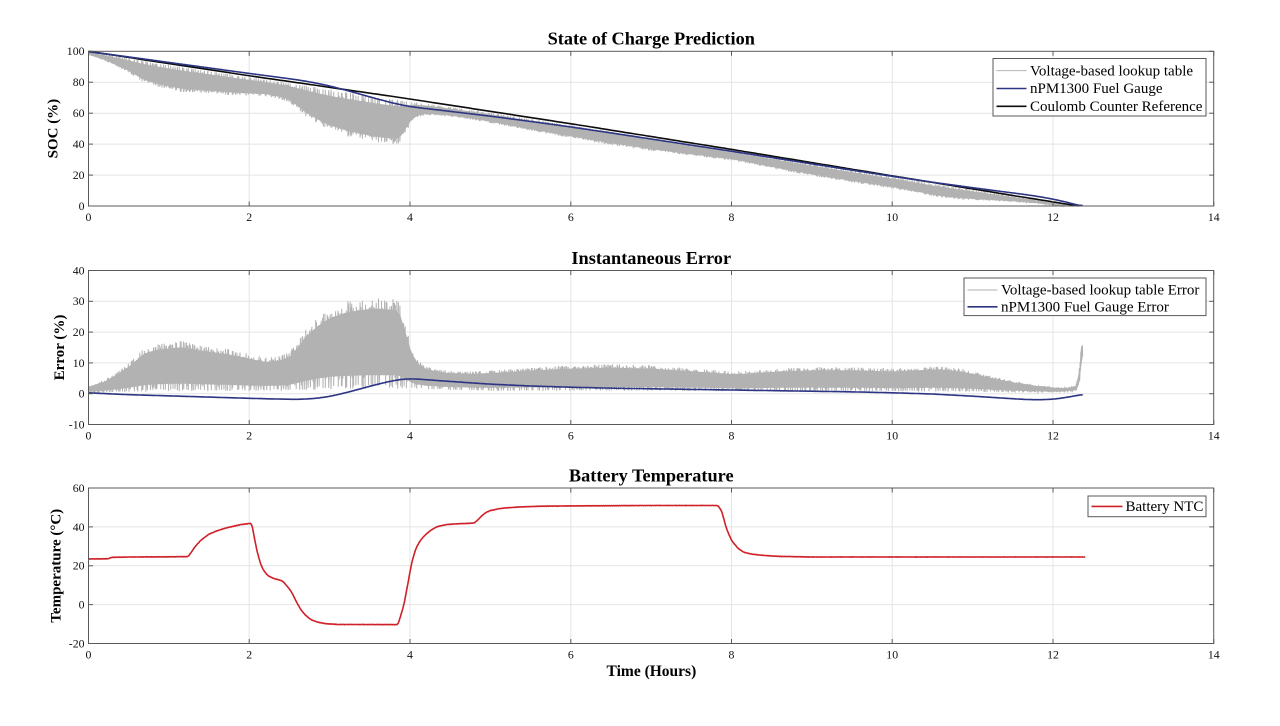 The image size is (1280, 726). What do you see at coordinates (77, 424) in the screenshot?
I see `svg-text: -10` at bounding box center [77, 424].